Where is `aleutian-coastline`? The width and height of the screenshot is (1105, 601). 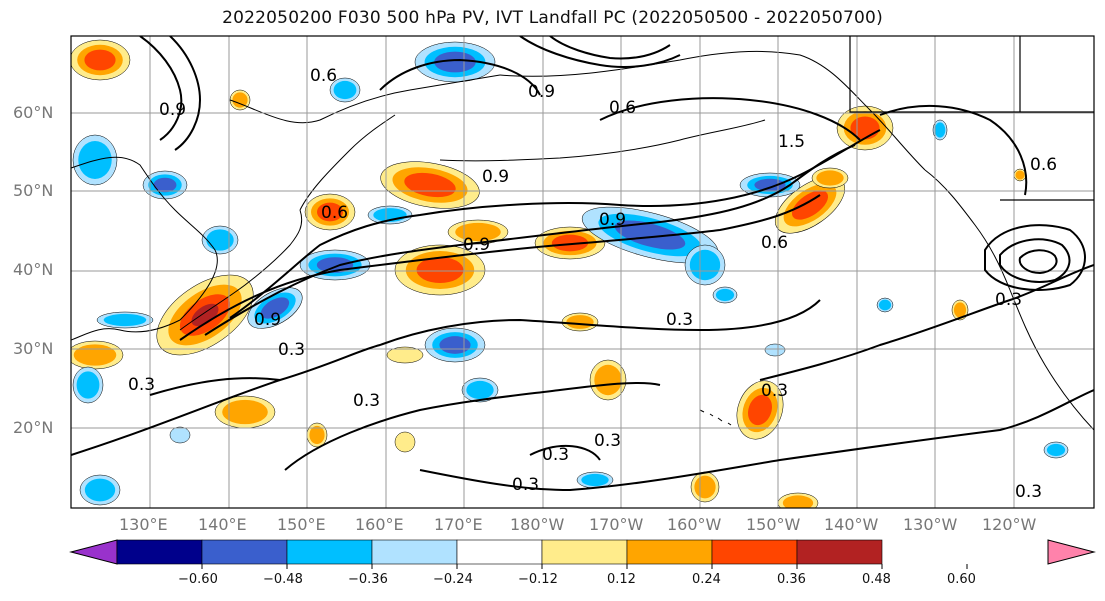
aleutian-coastline is located at coordinates (602, 140).